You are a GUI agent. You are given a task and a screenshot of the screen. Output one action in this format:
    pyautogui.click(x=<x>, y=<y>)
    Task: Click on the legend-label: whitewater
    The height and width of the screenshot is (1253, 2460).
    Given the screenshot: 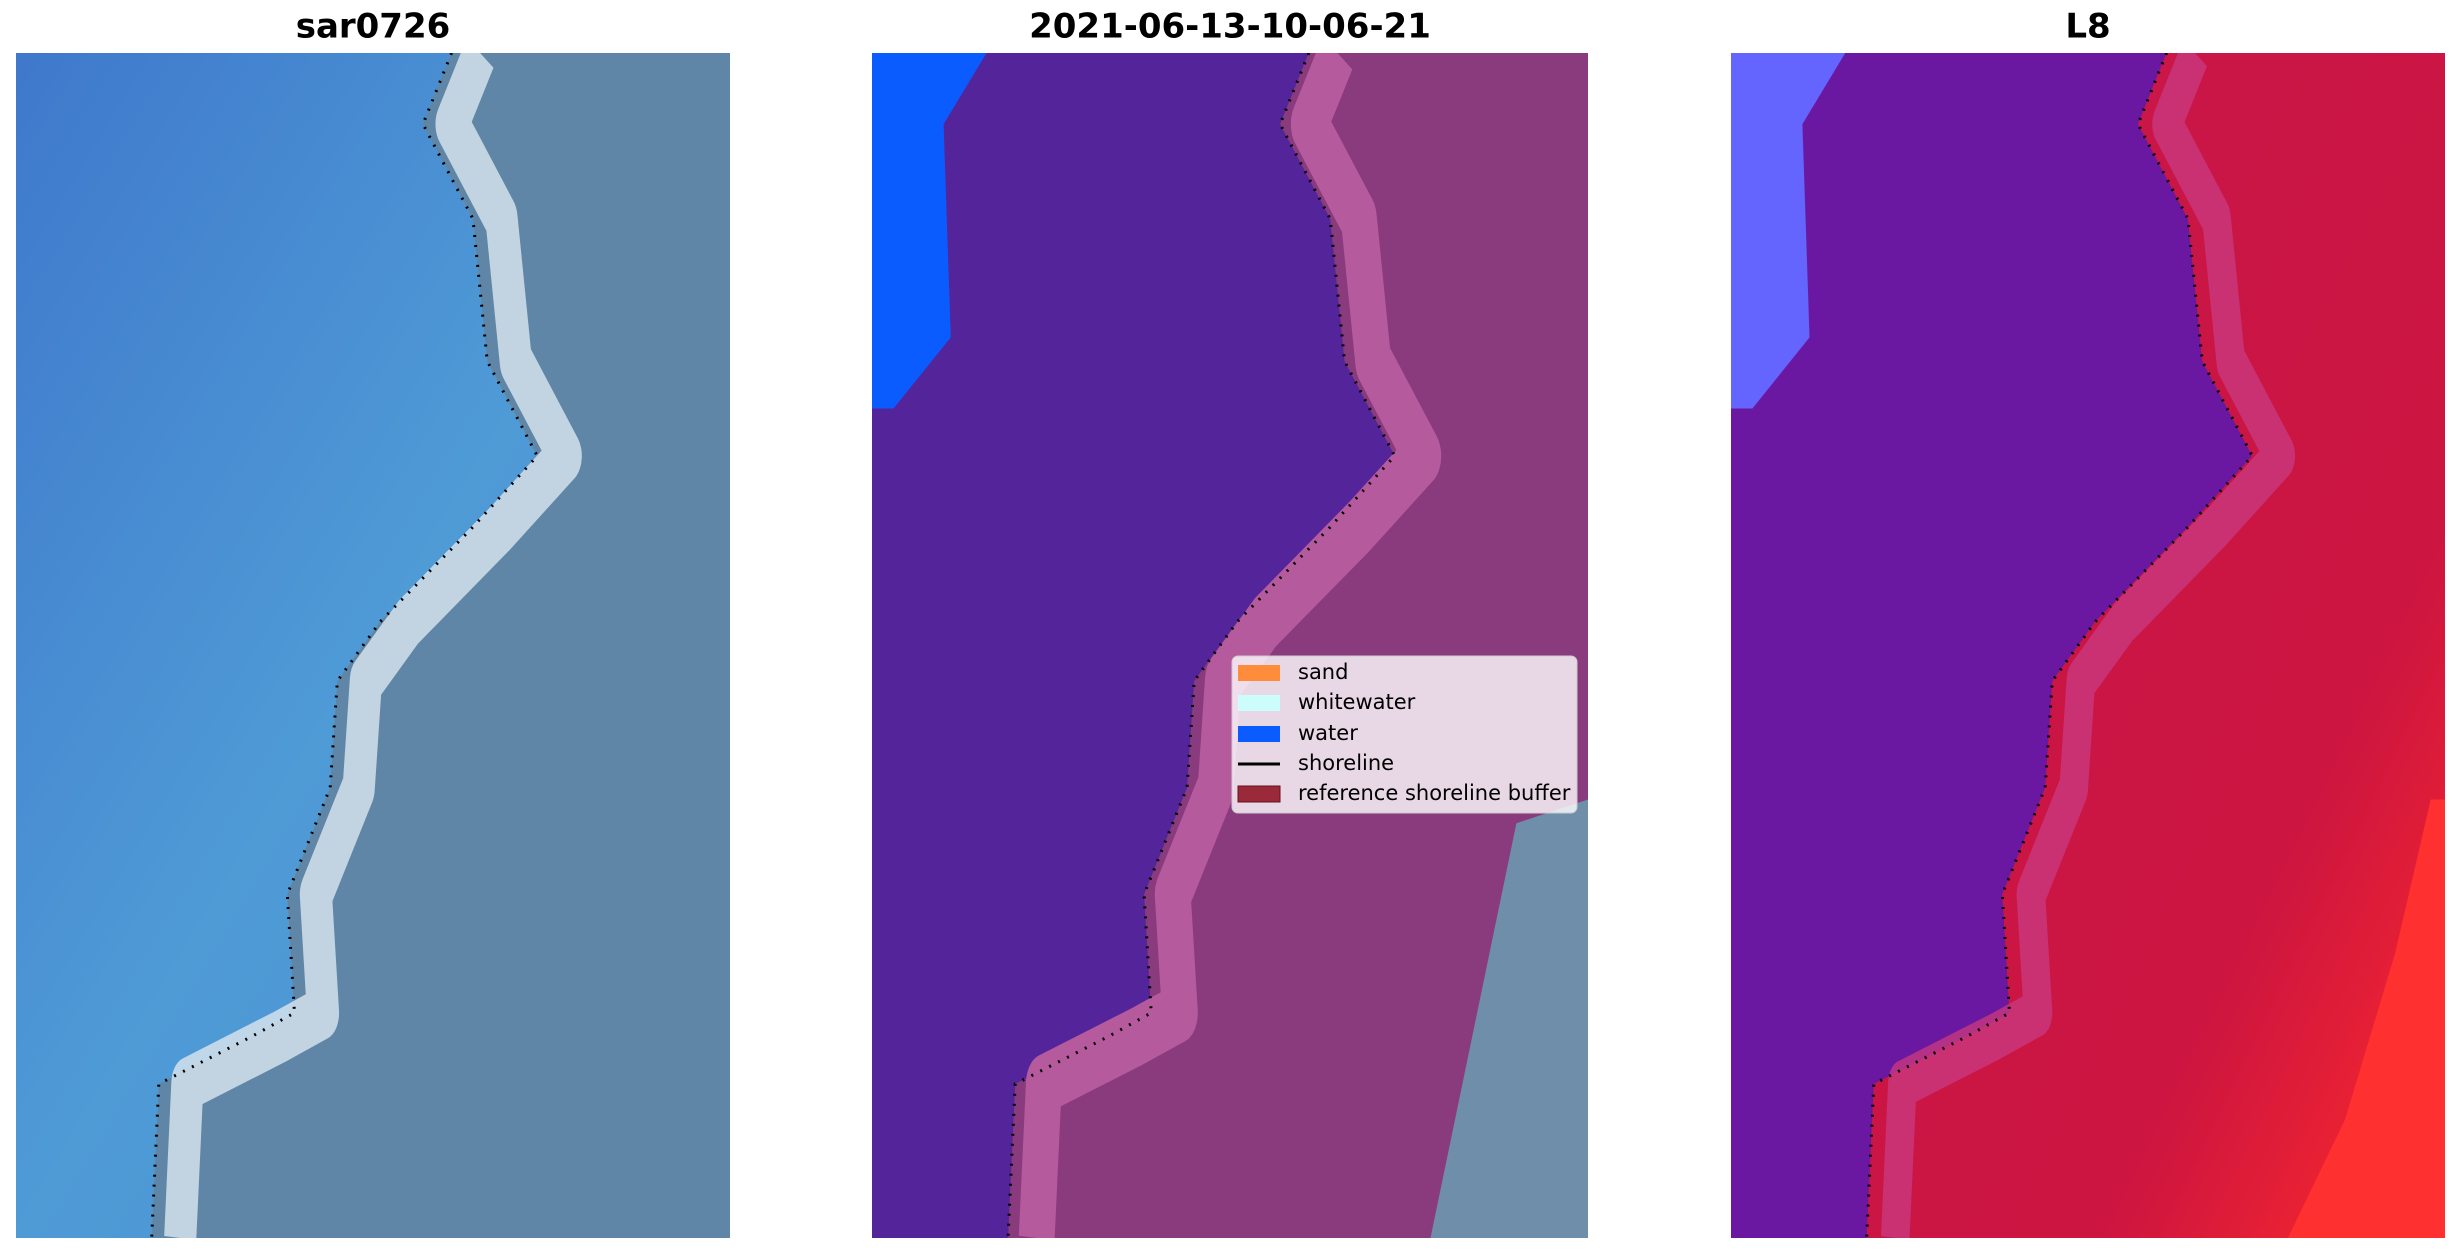 What is the action you would take?
    pyautogui.click(x=1357, y=702)
    